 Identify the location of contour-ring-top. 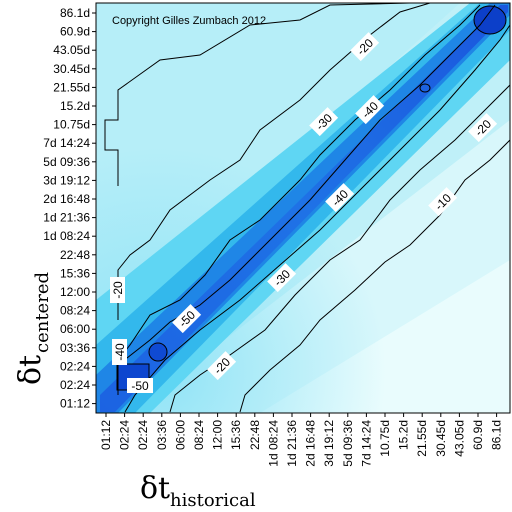
(490, 20).